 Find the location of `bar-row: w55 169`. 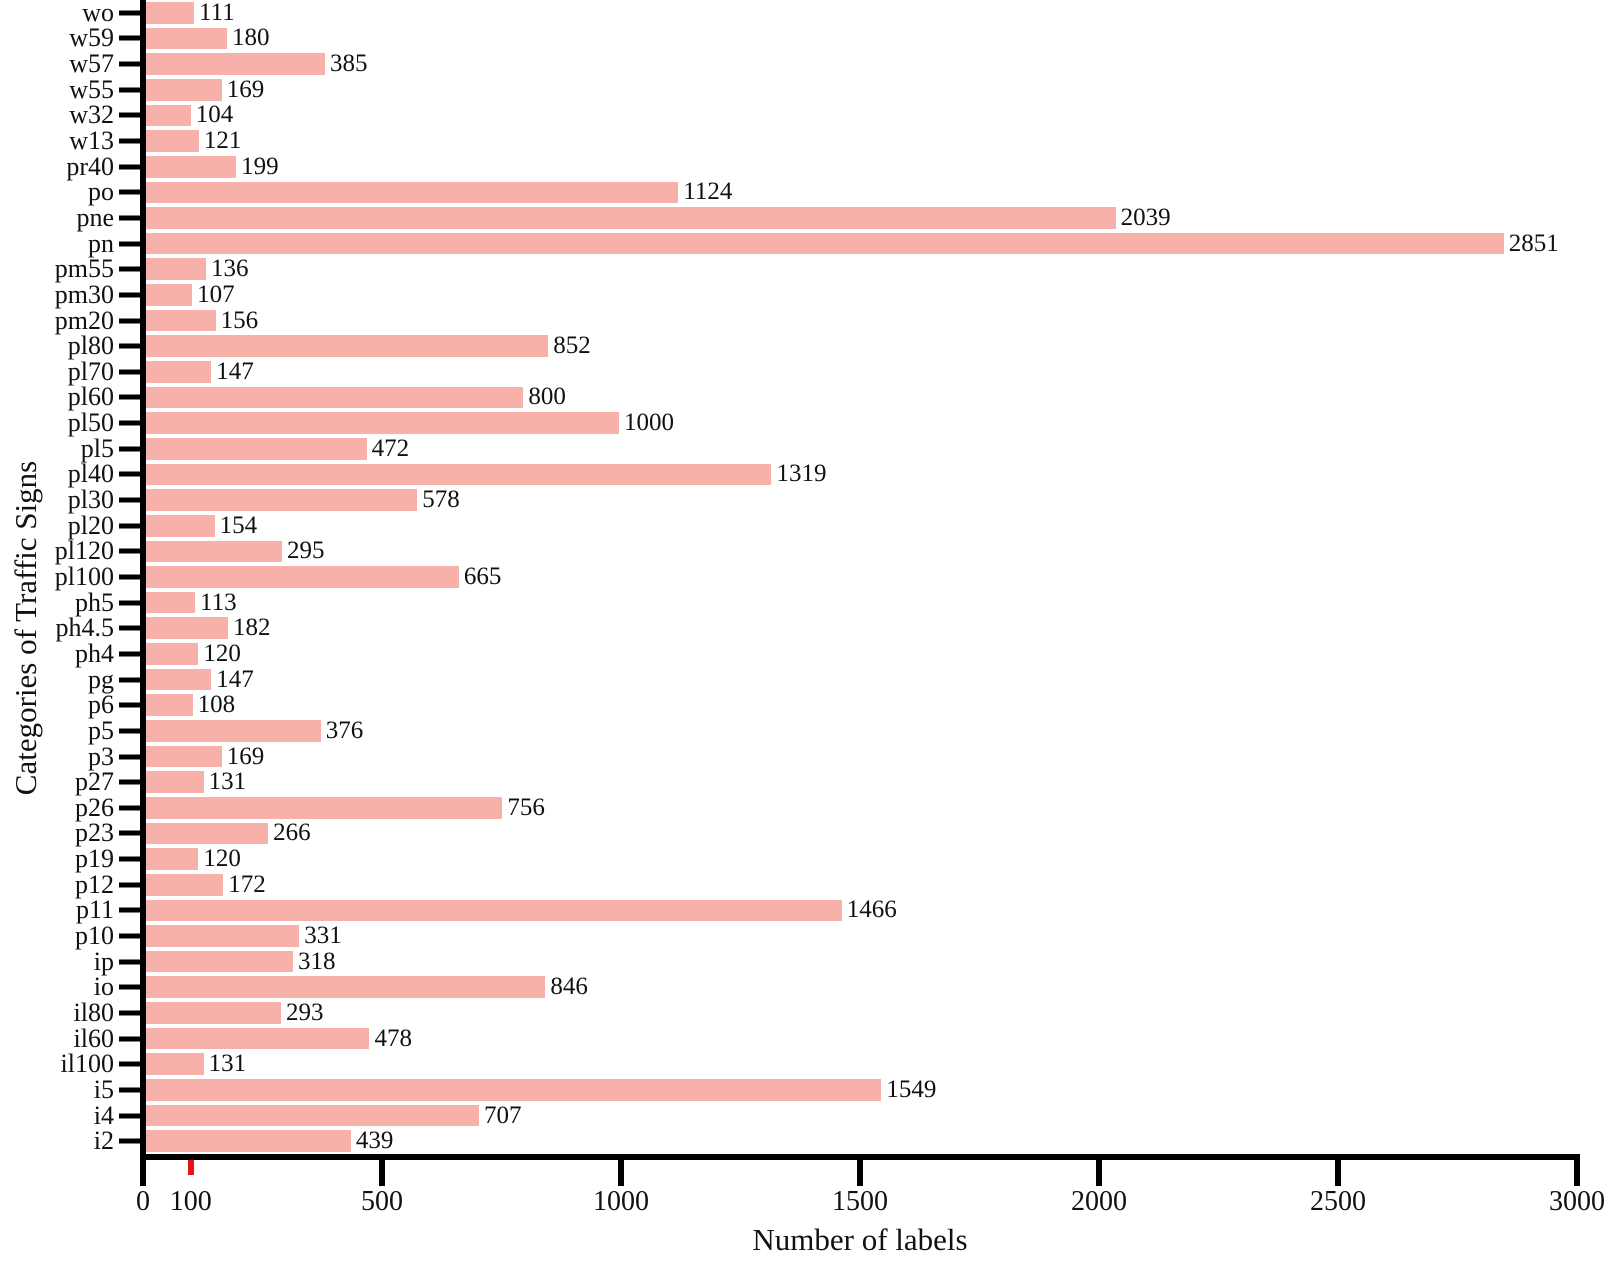

bar-row: w55 169 is located at coordinates (823, 89).